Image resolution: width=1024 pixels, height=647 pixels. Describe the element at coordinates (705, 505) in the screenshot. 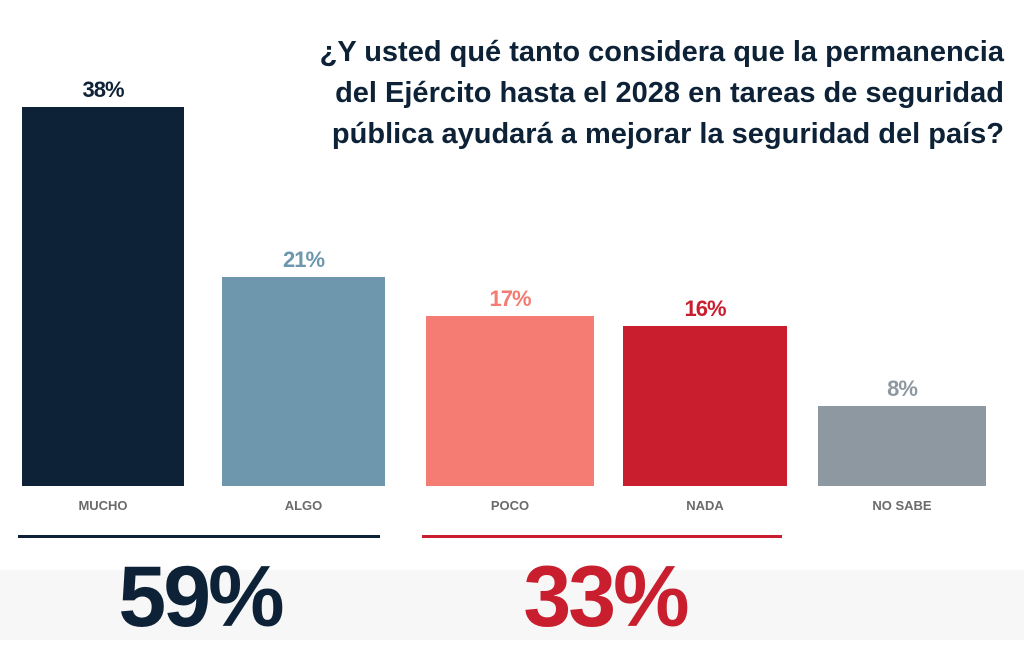

I see `category-label: NADA` at that location.